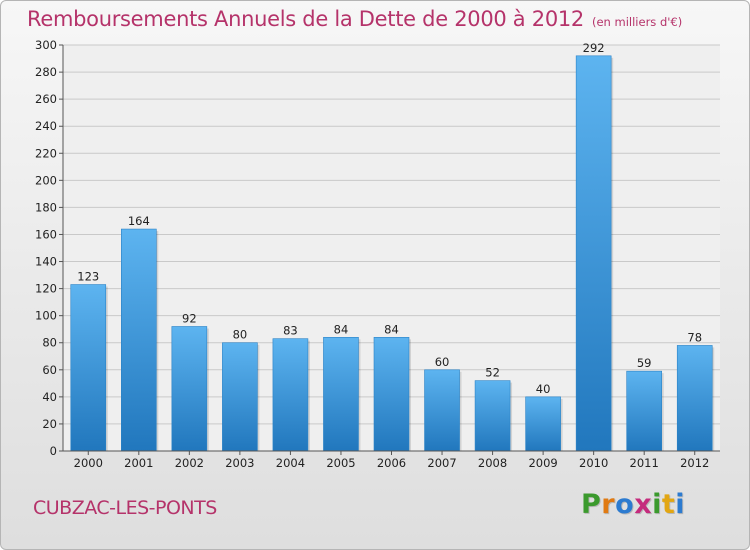 This screenshot has width=750, height=550. I want to click on data-label: 292, so click(594, 48).